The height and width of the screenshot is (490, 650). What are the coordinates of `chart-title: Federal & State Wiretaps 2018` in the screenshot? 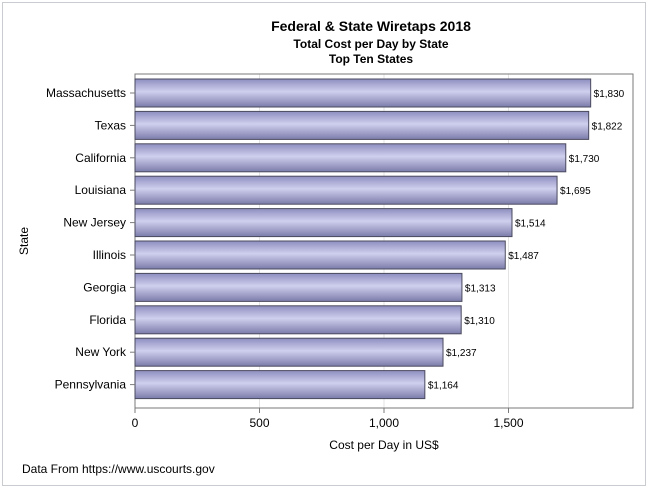 It's located at (371, 26).